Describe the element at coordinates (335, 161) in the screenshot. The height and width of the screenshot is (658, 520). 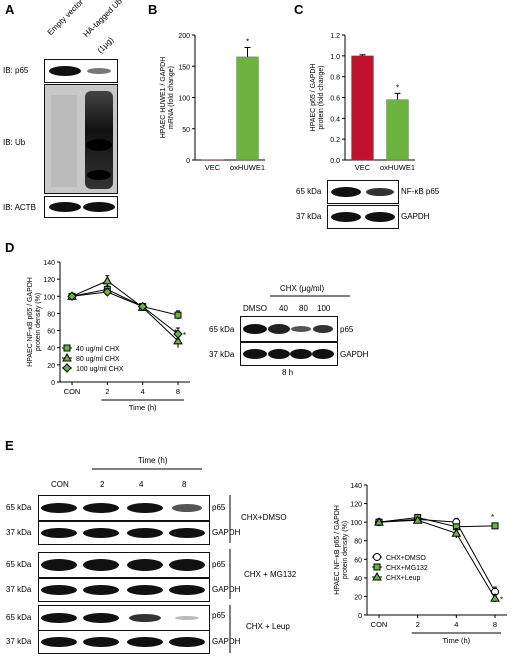
I see `y-tick-label: 0.0` at that location.